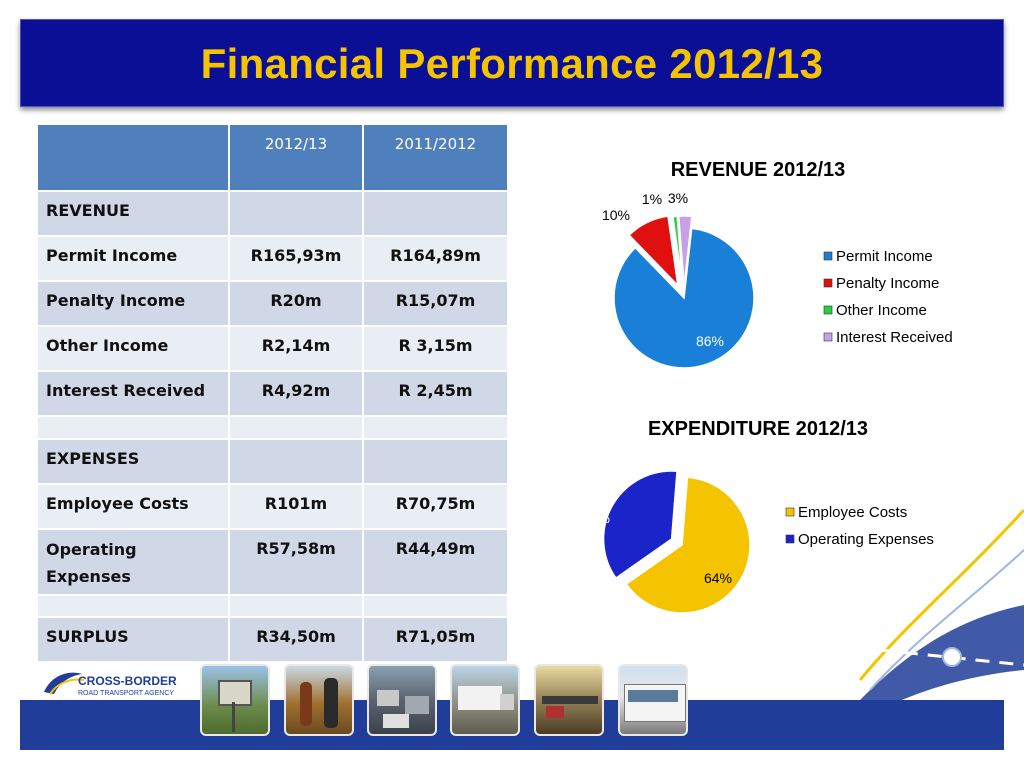  What do you see at coordinates (881, 310) in the screenshot?
I see `legend-entry-other-income: Other Income` at bounding box center [881, 310].